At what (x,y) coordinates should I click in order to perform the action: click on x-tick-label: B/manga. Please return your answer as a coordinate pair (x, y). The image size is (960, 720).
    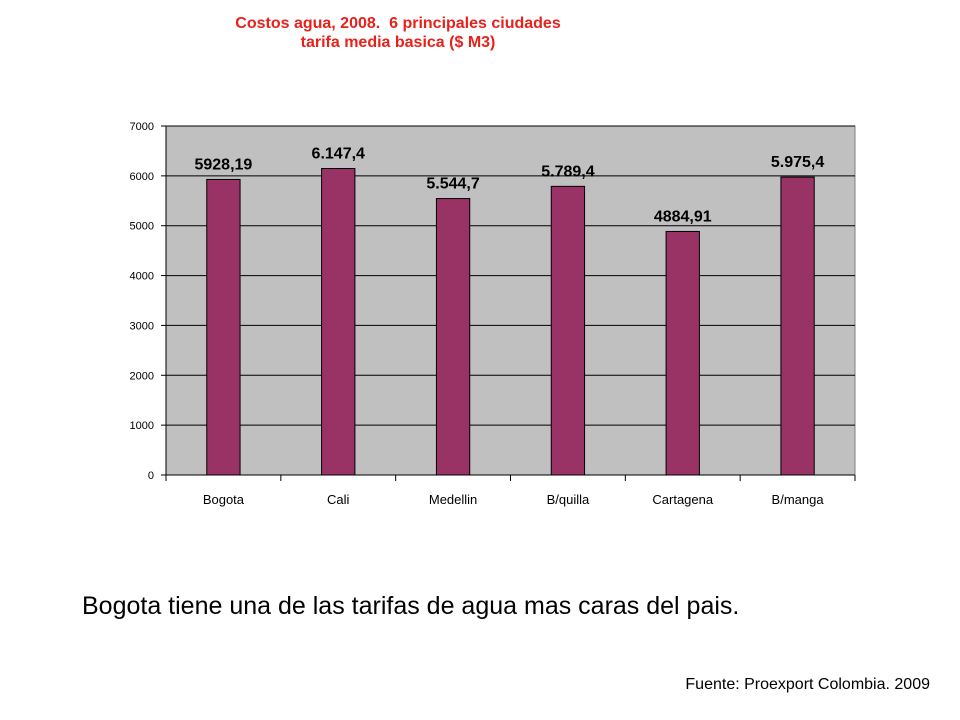
    Looking at the image, I should click on (798, 499).